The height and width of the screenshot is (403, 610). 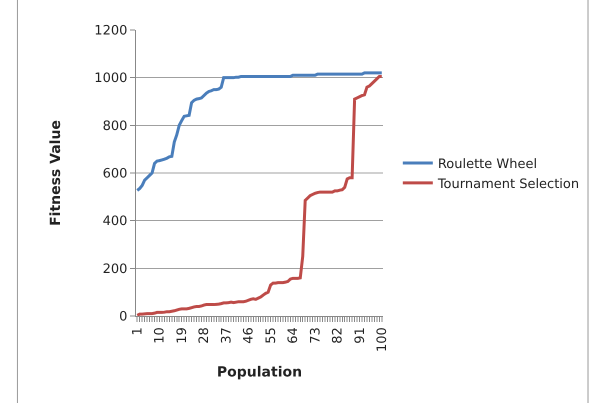 I want to click on x-tick-label: 46, so click(x=249, y=335).